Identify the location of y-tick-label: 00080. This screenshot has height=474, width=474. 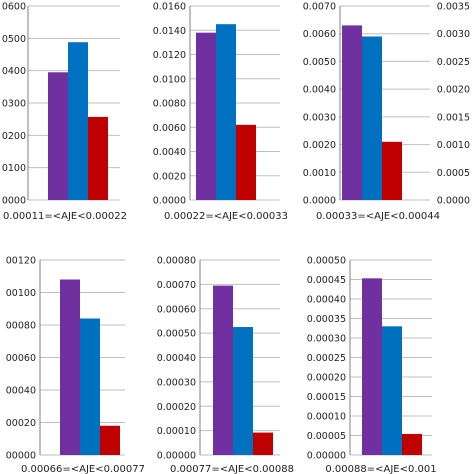
(21, 326).